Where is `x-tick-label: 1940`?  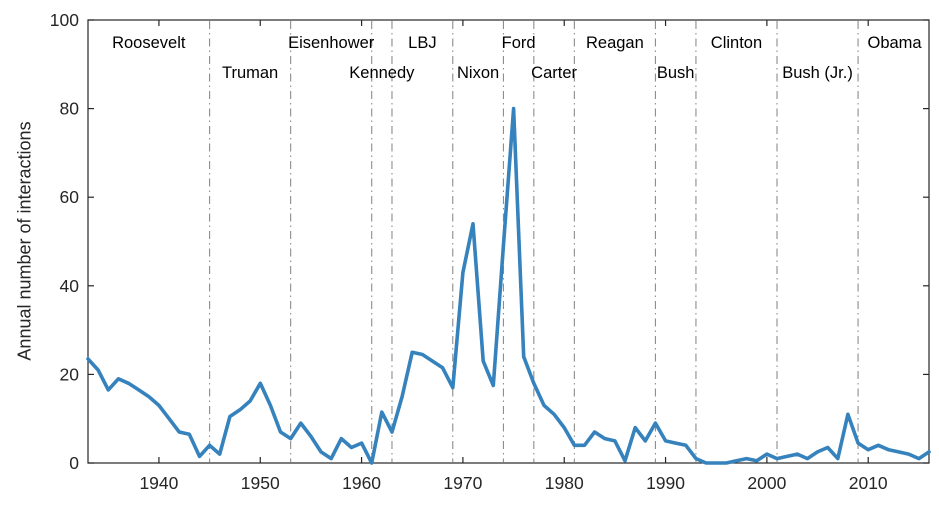
x-tick-label: 1940 is located at coordinates (158, 483).